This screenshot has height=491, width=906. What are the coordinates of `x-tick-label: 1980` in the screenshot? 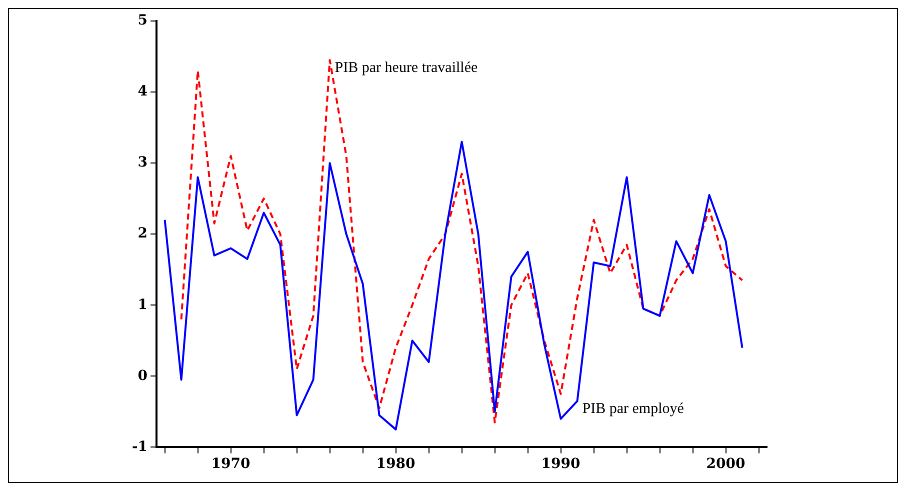 It's located at (396, 464).